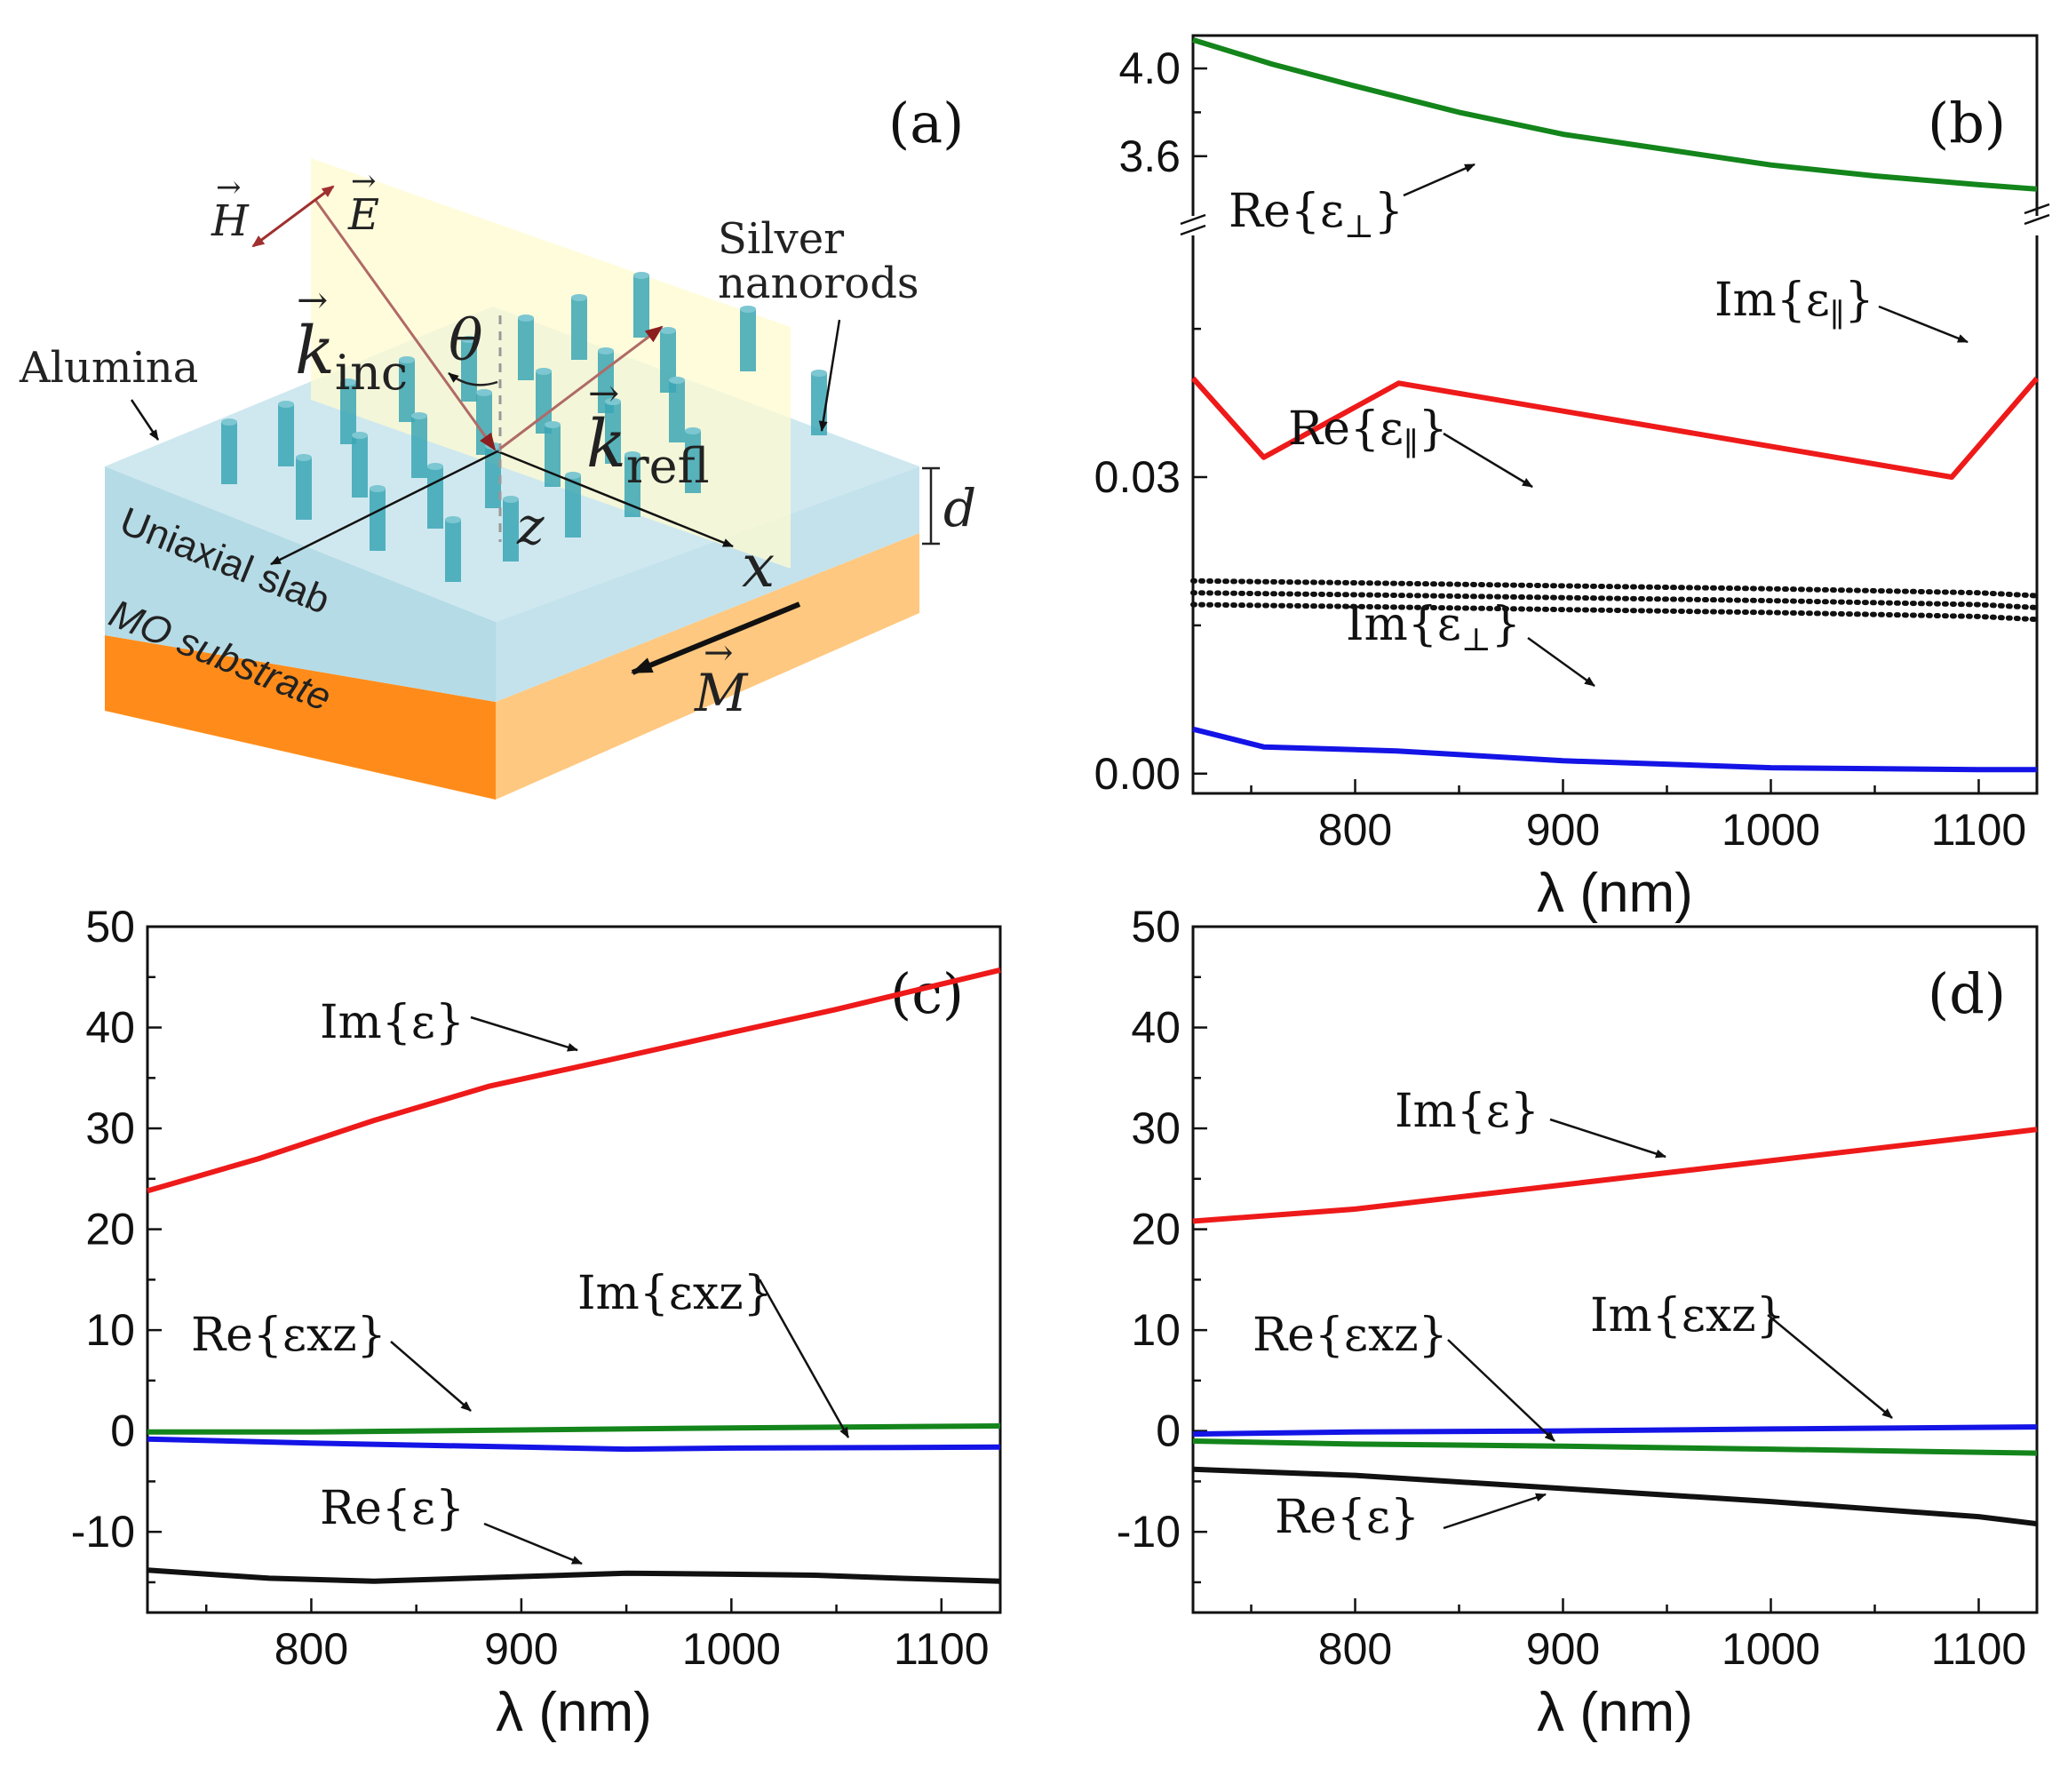 This screenshot has width=2068, height=1792. Describe the element at coordinates (1979, 830) in the screenshot. I see `x-tick-label: 1100` at that location.